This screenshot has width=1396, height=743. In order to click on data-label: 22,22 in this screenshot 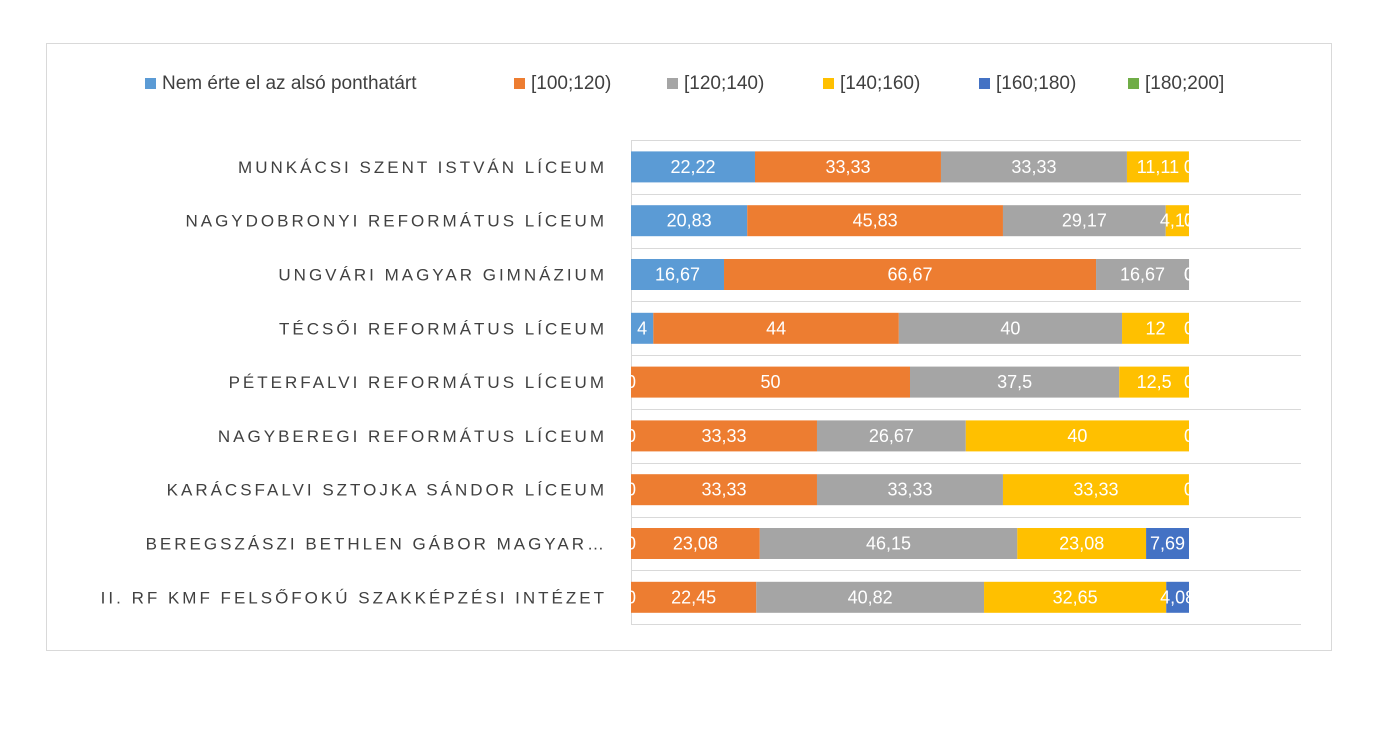, I will do `click(692, 167)`.